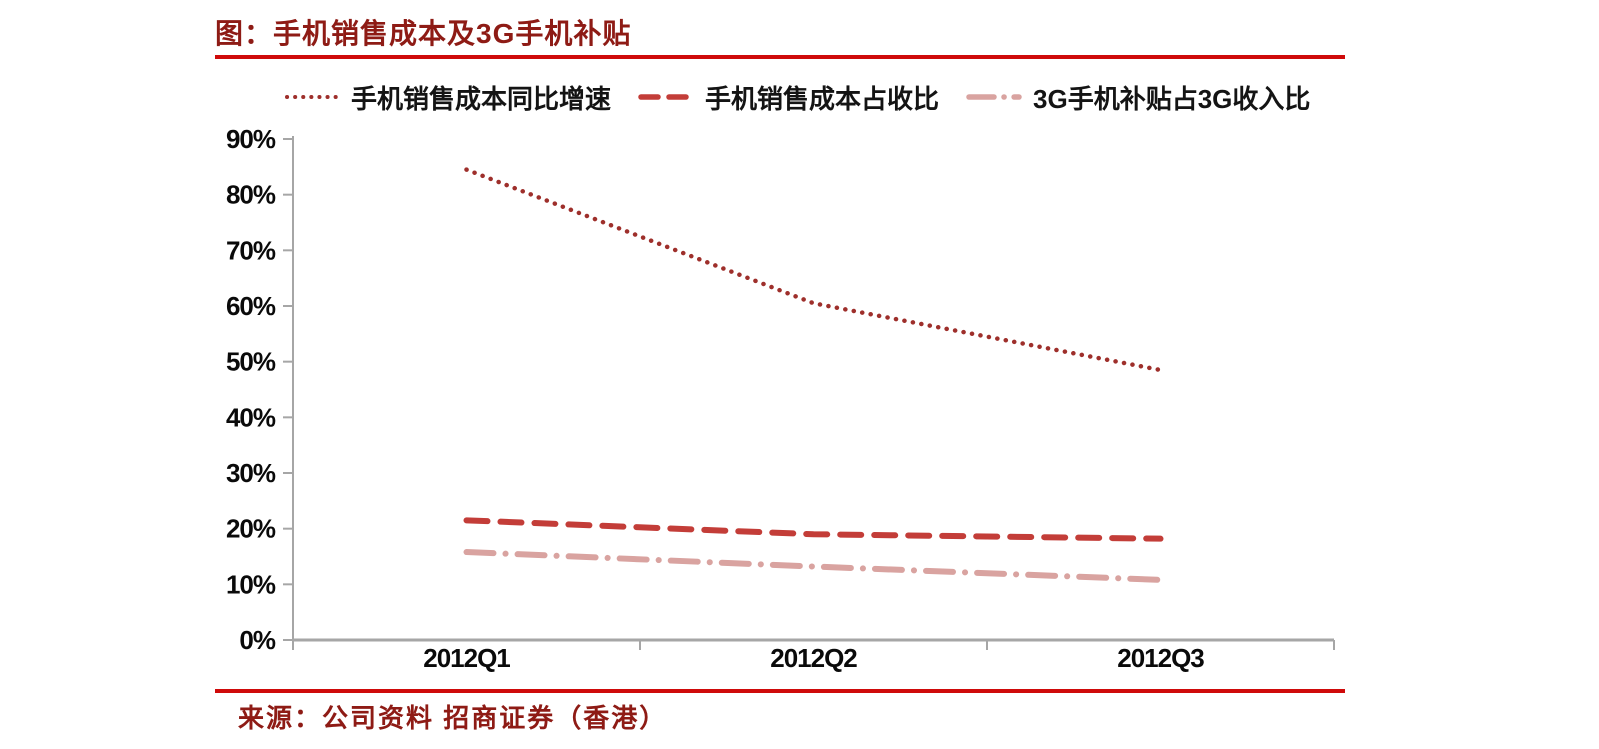 The width and height of the screenshot is (1599, 749). What do you see at coordinates (251, 584) in the screenshot?
I see `y-tick-label: 10%` at bounding box center [251, 584].